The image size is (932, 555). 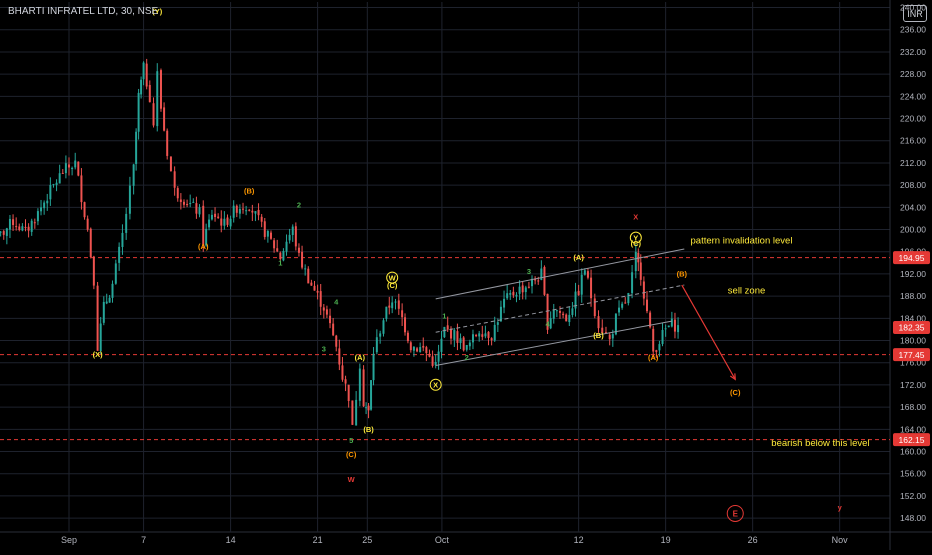 What do you see at coordinates (913, 141) in the screenshot?
I see `y-tick-label: 216.00` at bounding box center [913, 141].